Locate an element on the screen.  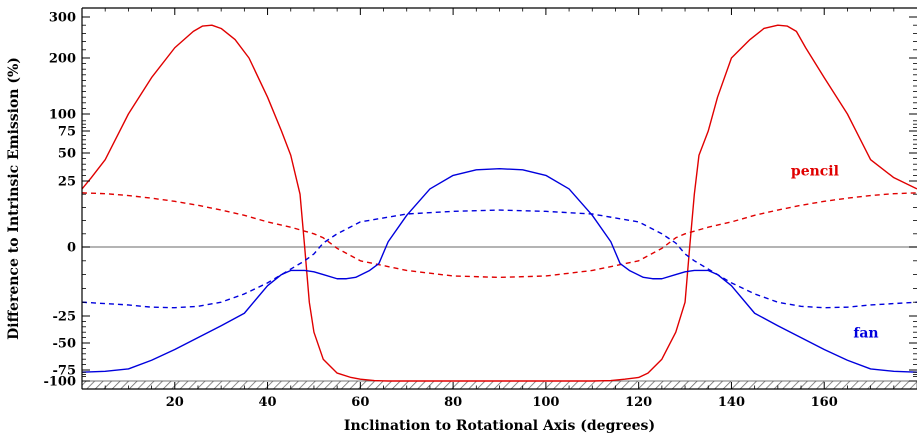
y-tick-label: 300 is located at coordinates (62, 18).